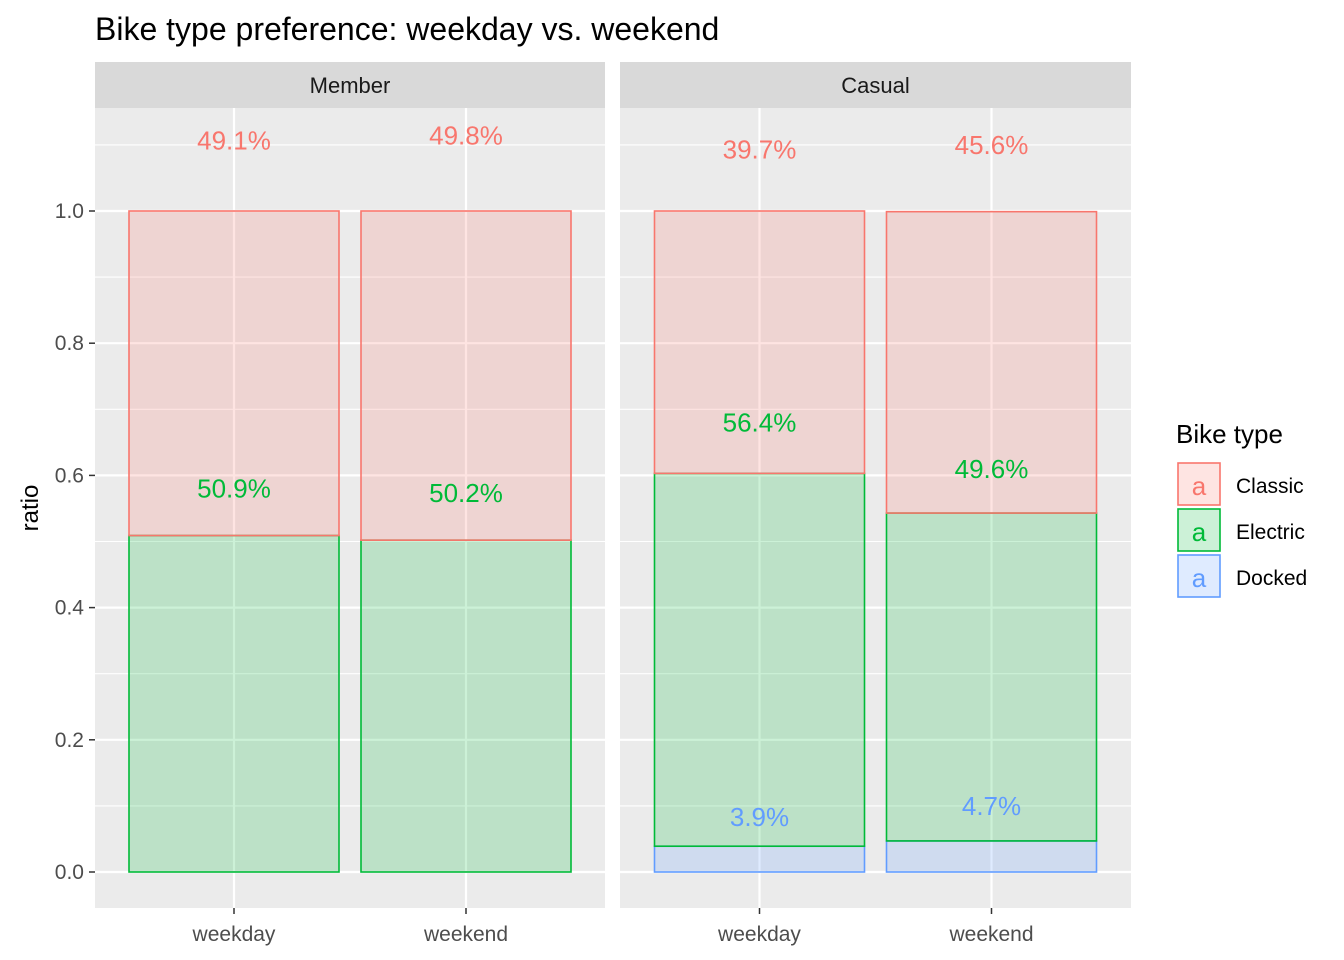 The height and width of the screenshot is (960, 1344). What do you see at coordinates (1270, 486) in the screenshot?
I see `legend-label: Classic` at bounding box center [1270, 486].